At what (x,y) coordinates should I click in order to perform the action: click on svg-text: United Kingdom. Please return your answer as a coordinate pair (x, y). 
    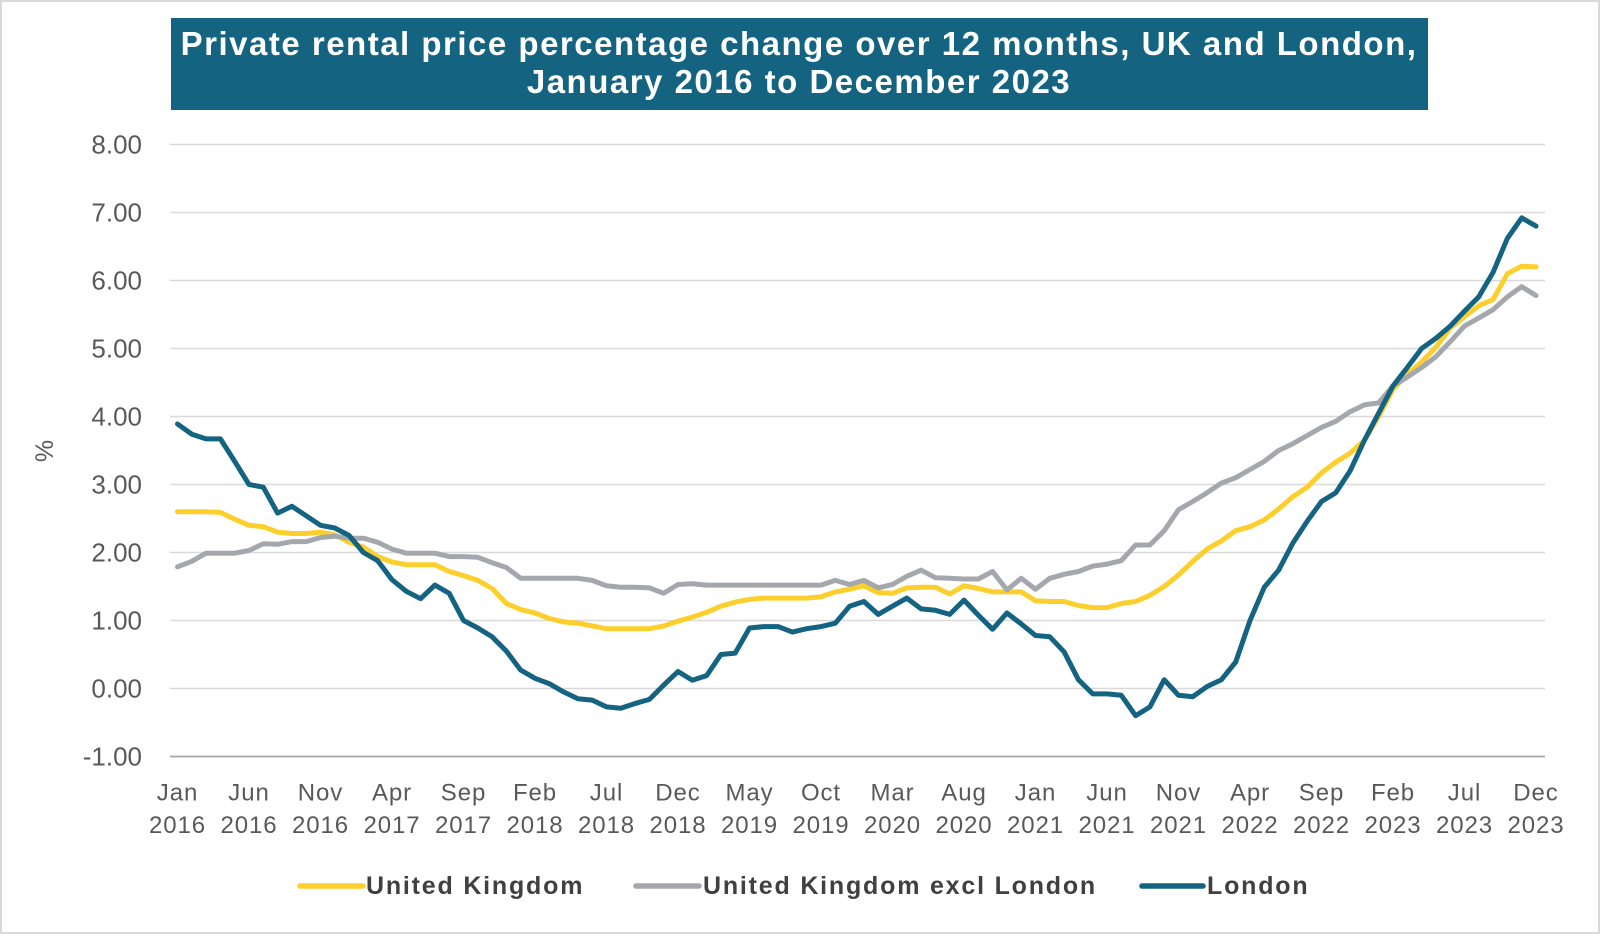
    Looking at the image, I should click on (475, 886).